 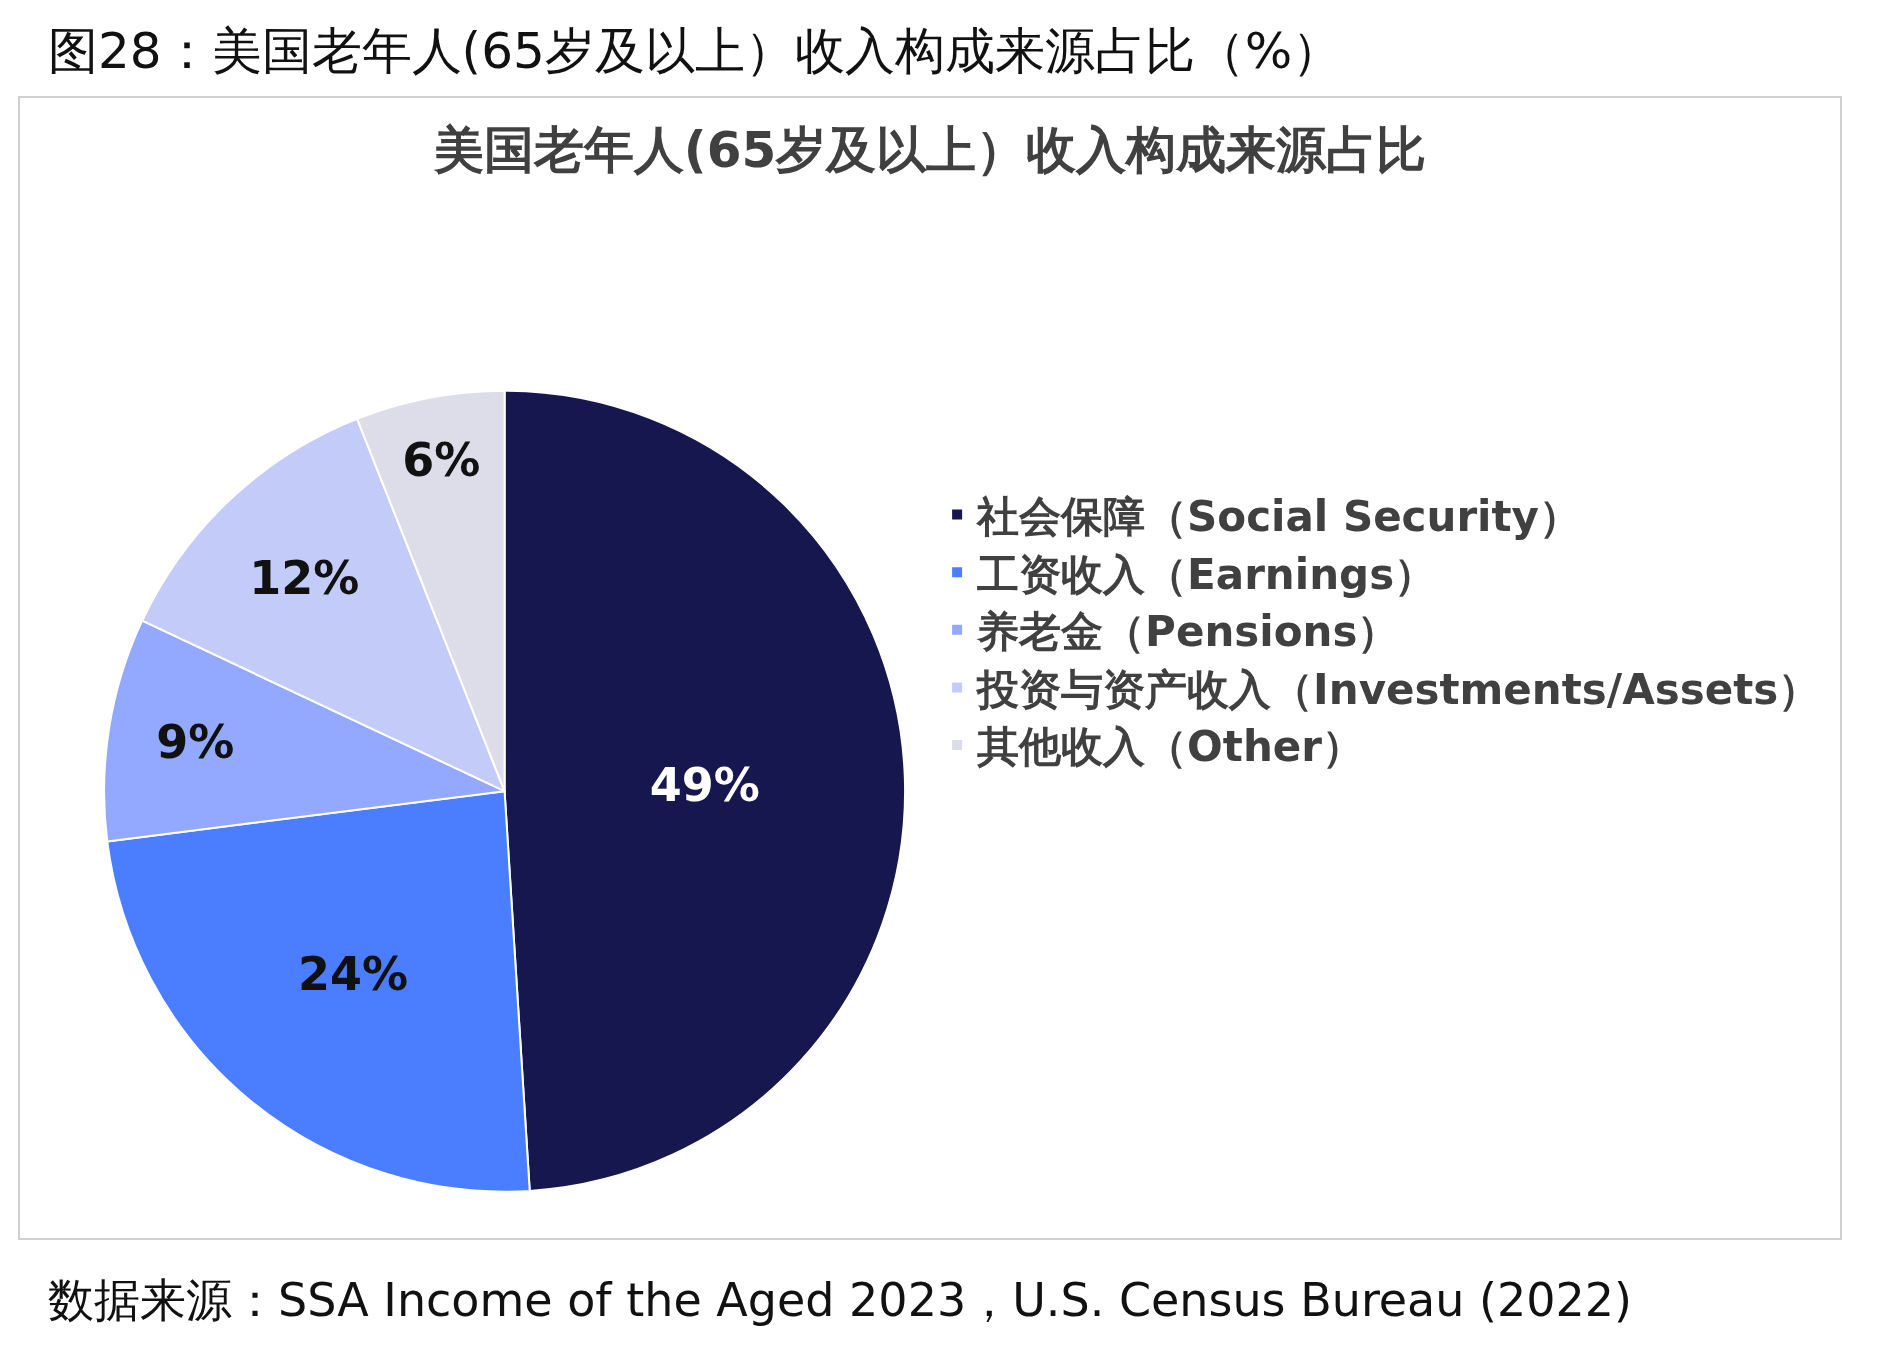 What do you see at coordinates (1170, 747) in the screenshot?
I see `legend-label: 其他收入（Other）` at bounding box center [1170, 747].